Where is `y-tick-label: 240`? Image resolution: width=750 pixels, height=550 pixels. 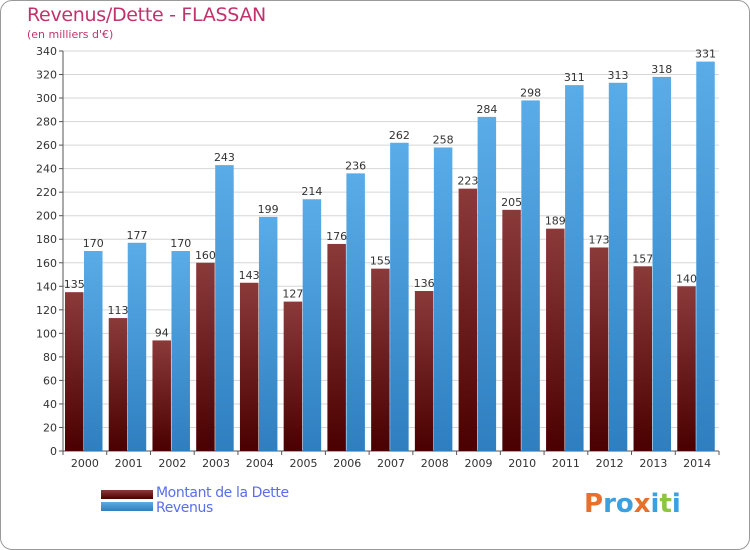 y-tick-label: 240 is located at coordinates (46, 169).